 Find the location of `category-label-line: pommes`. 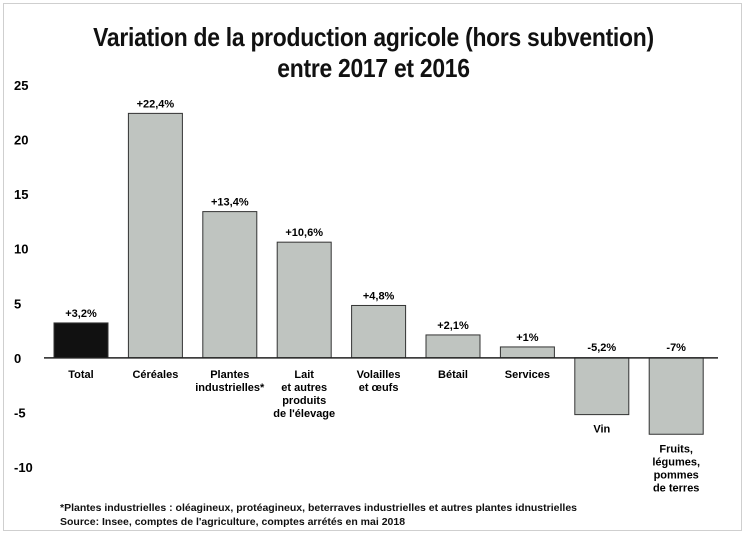

category-label-line: pommes is located at coordinates (676, 475).